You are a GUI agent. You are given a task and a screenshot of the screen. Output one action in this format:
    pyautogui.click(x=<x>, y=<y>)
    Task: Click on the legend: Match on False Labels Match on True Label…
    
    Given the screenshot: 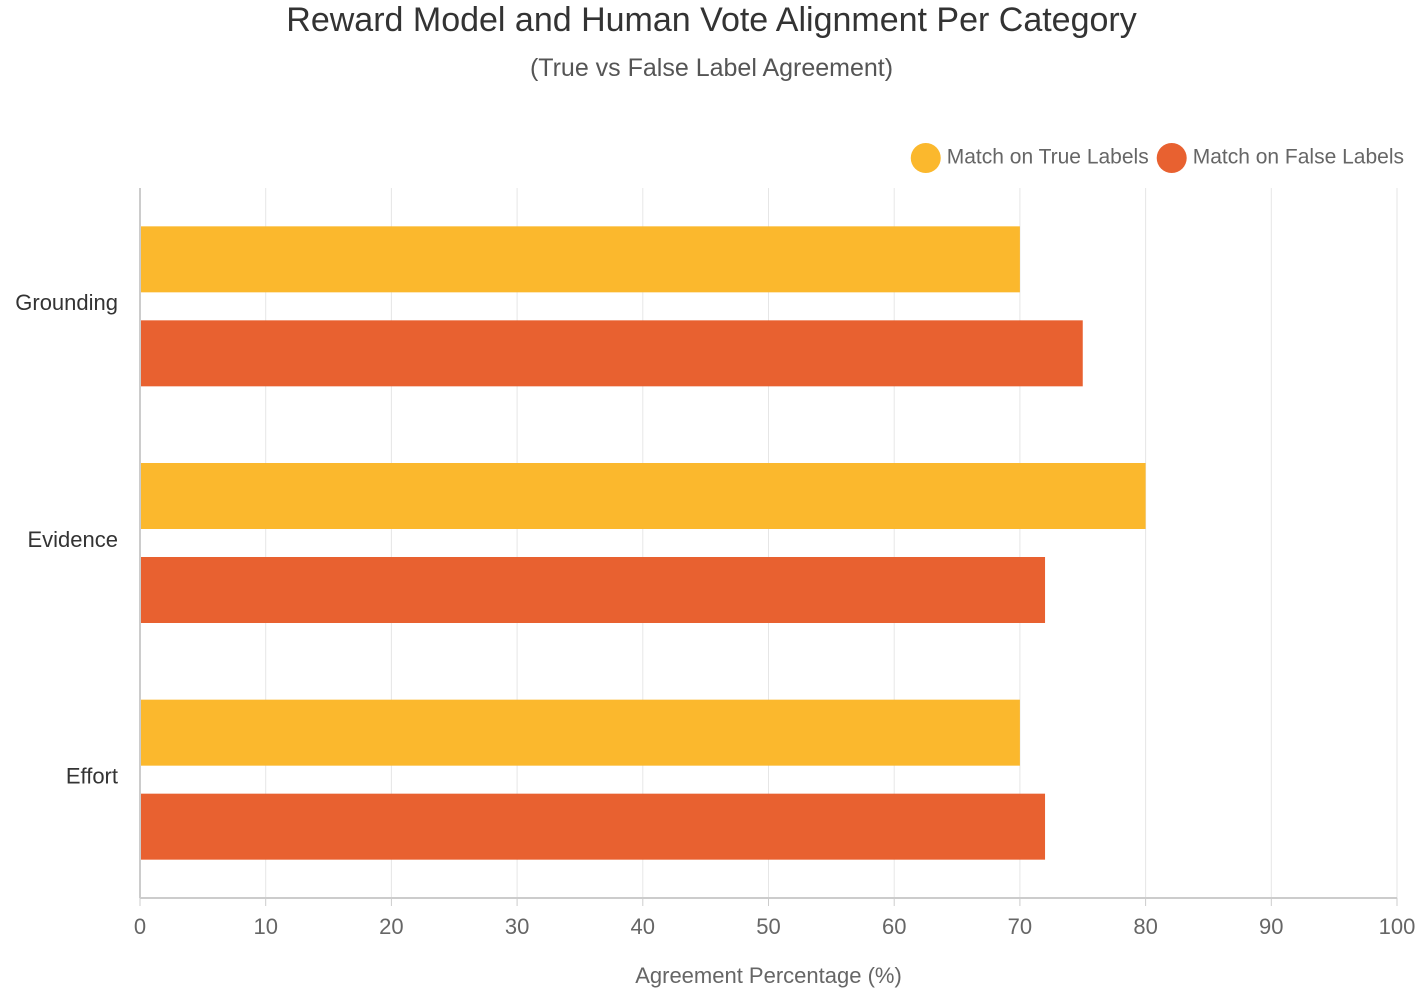 What is the action you would take?
    pyautogui.click(x=1157, y=158)
    